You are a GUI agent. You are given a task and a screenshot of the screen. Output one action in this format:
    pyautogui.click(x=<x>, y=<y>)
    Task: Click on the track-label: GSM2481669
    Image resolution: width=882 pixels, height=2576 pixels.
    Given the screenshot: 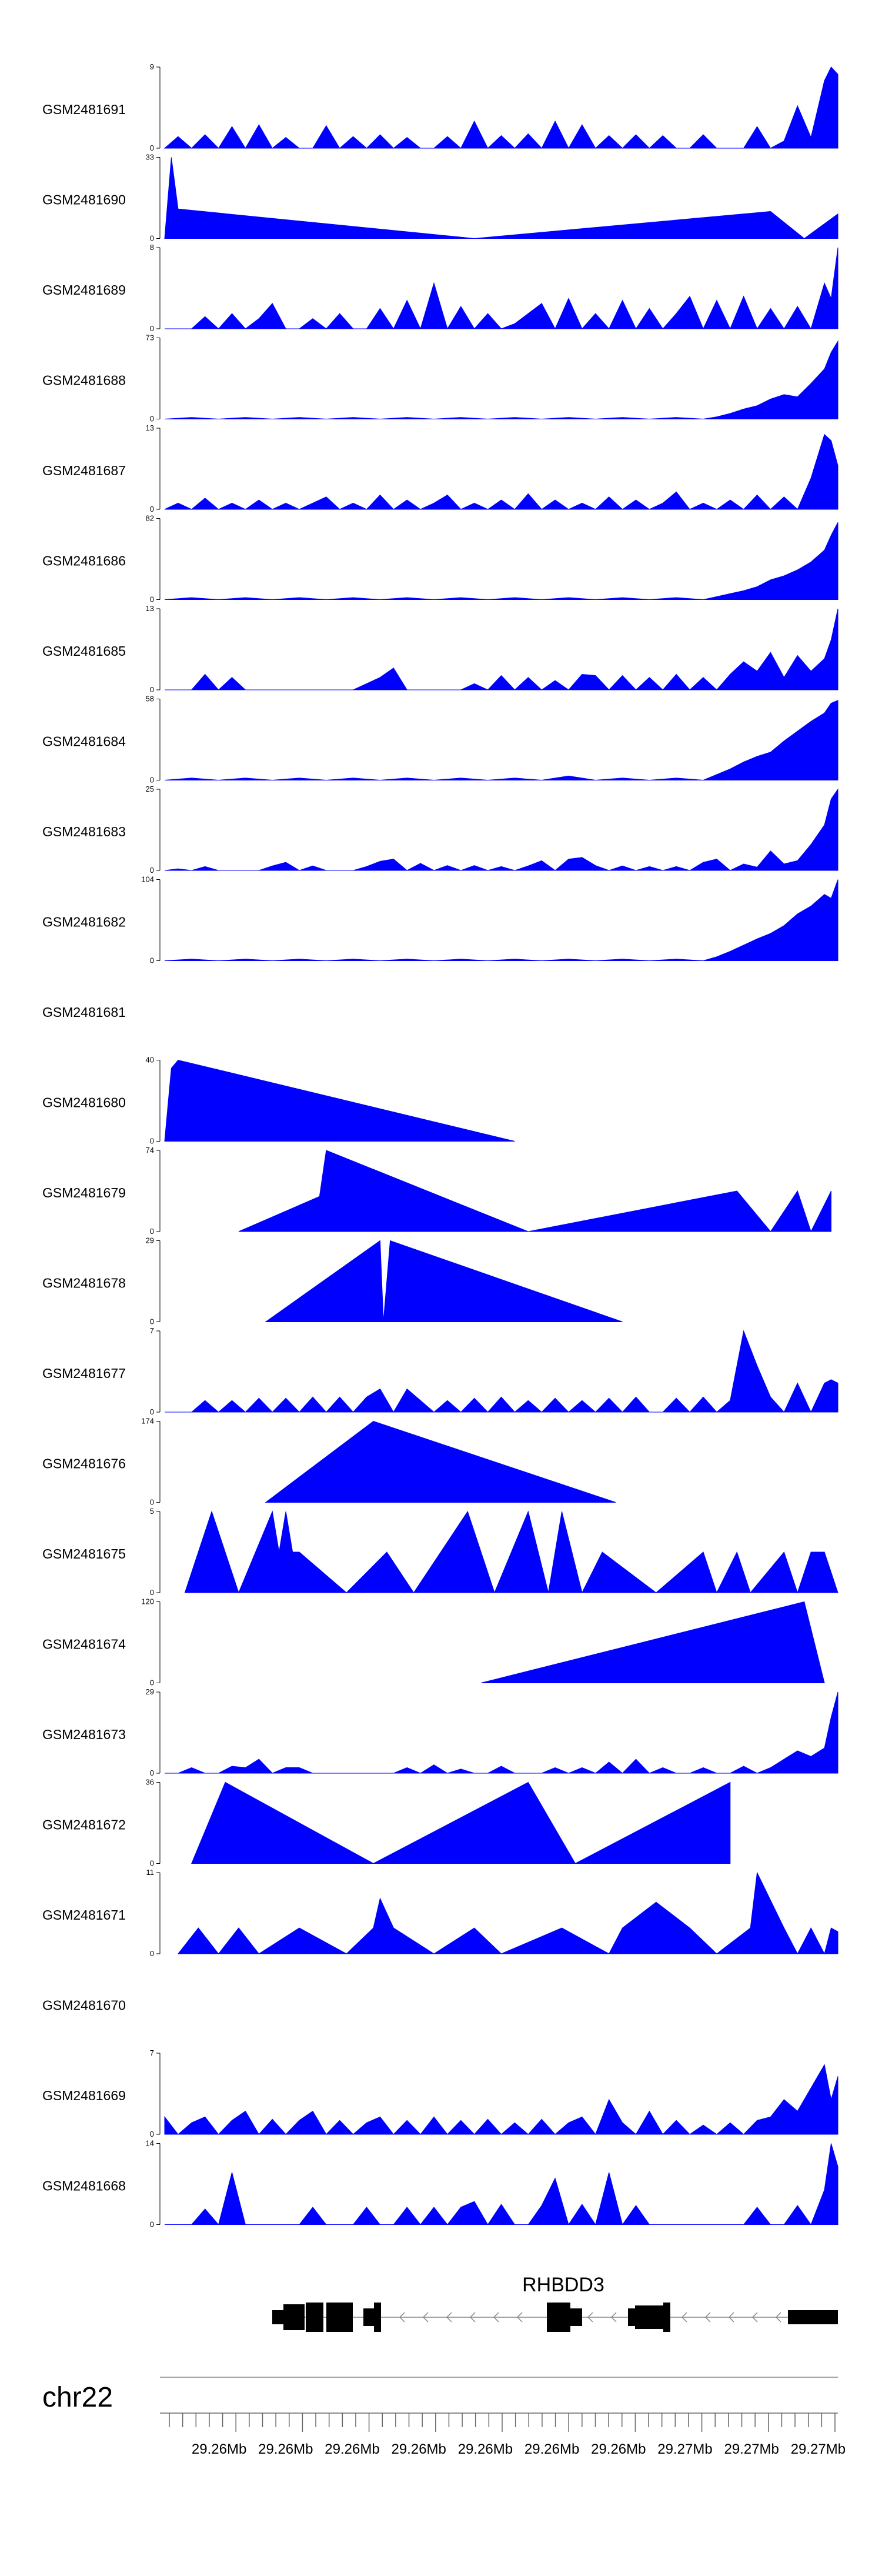 What is the action you would take?
    pyautogui.click(x=84, y=2095)
    